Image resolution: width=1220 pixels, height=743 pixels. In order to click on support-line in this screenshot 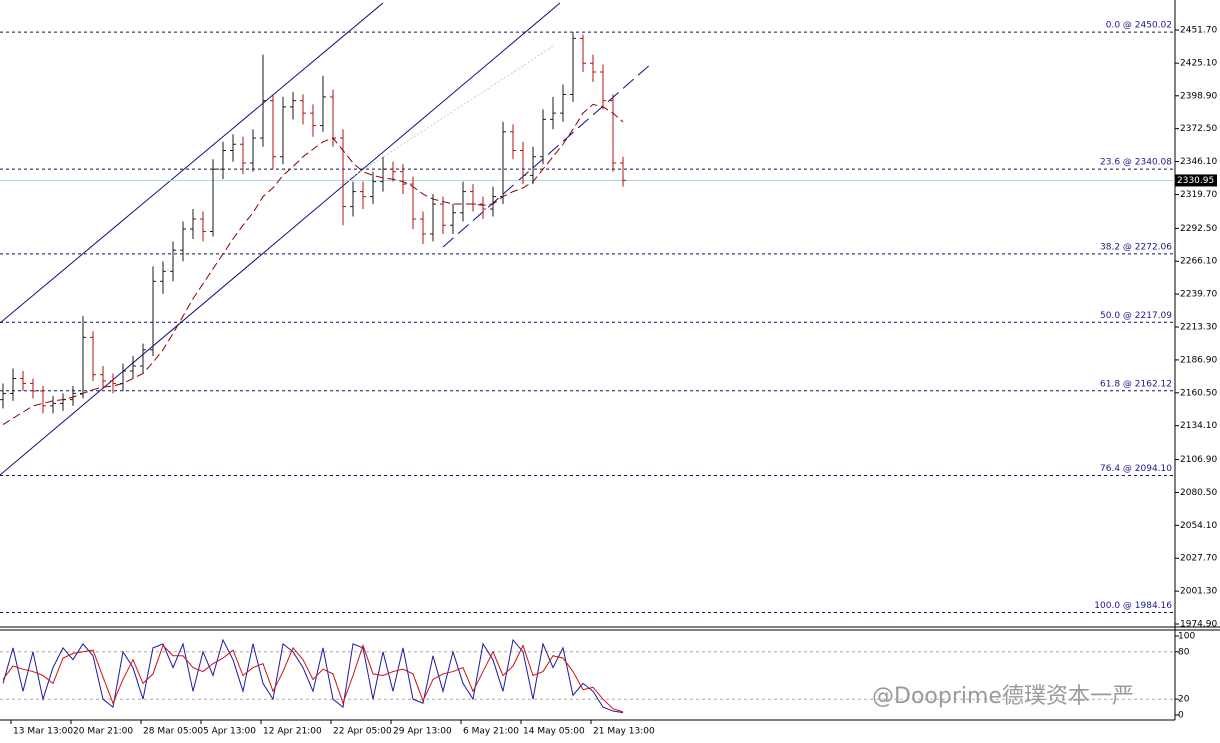, I will do `click(547, 155)`.